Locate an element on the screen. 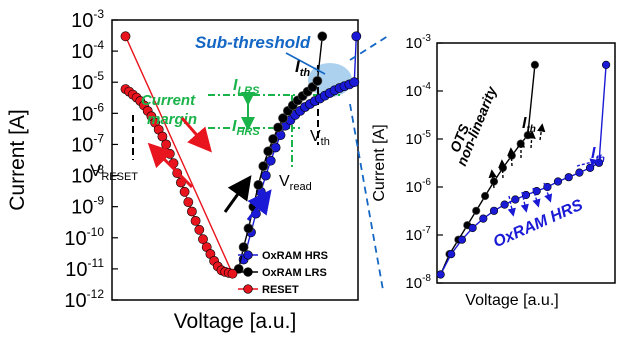 The height and width of the screenshot is (338, 628). hrs-direction-arrow is located at coordinates (259, 205).